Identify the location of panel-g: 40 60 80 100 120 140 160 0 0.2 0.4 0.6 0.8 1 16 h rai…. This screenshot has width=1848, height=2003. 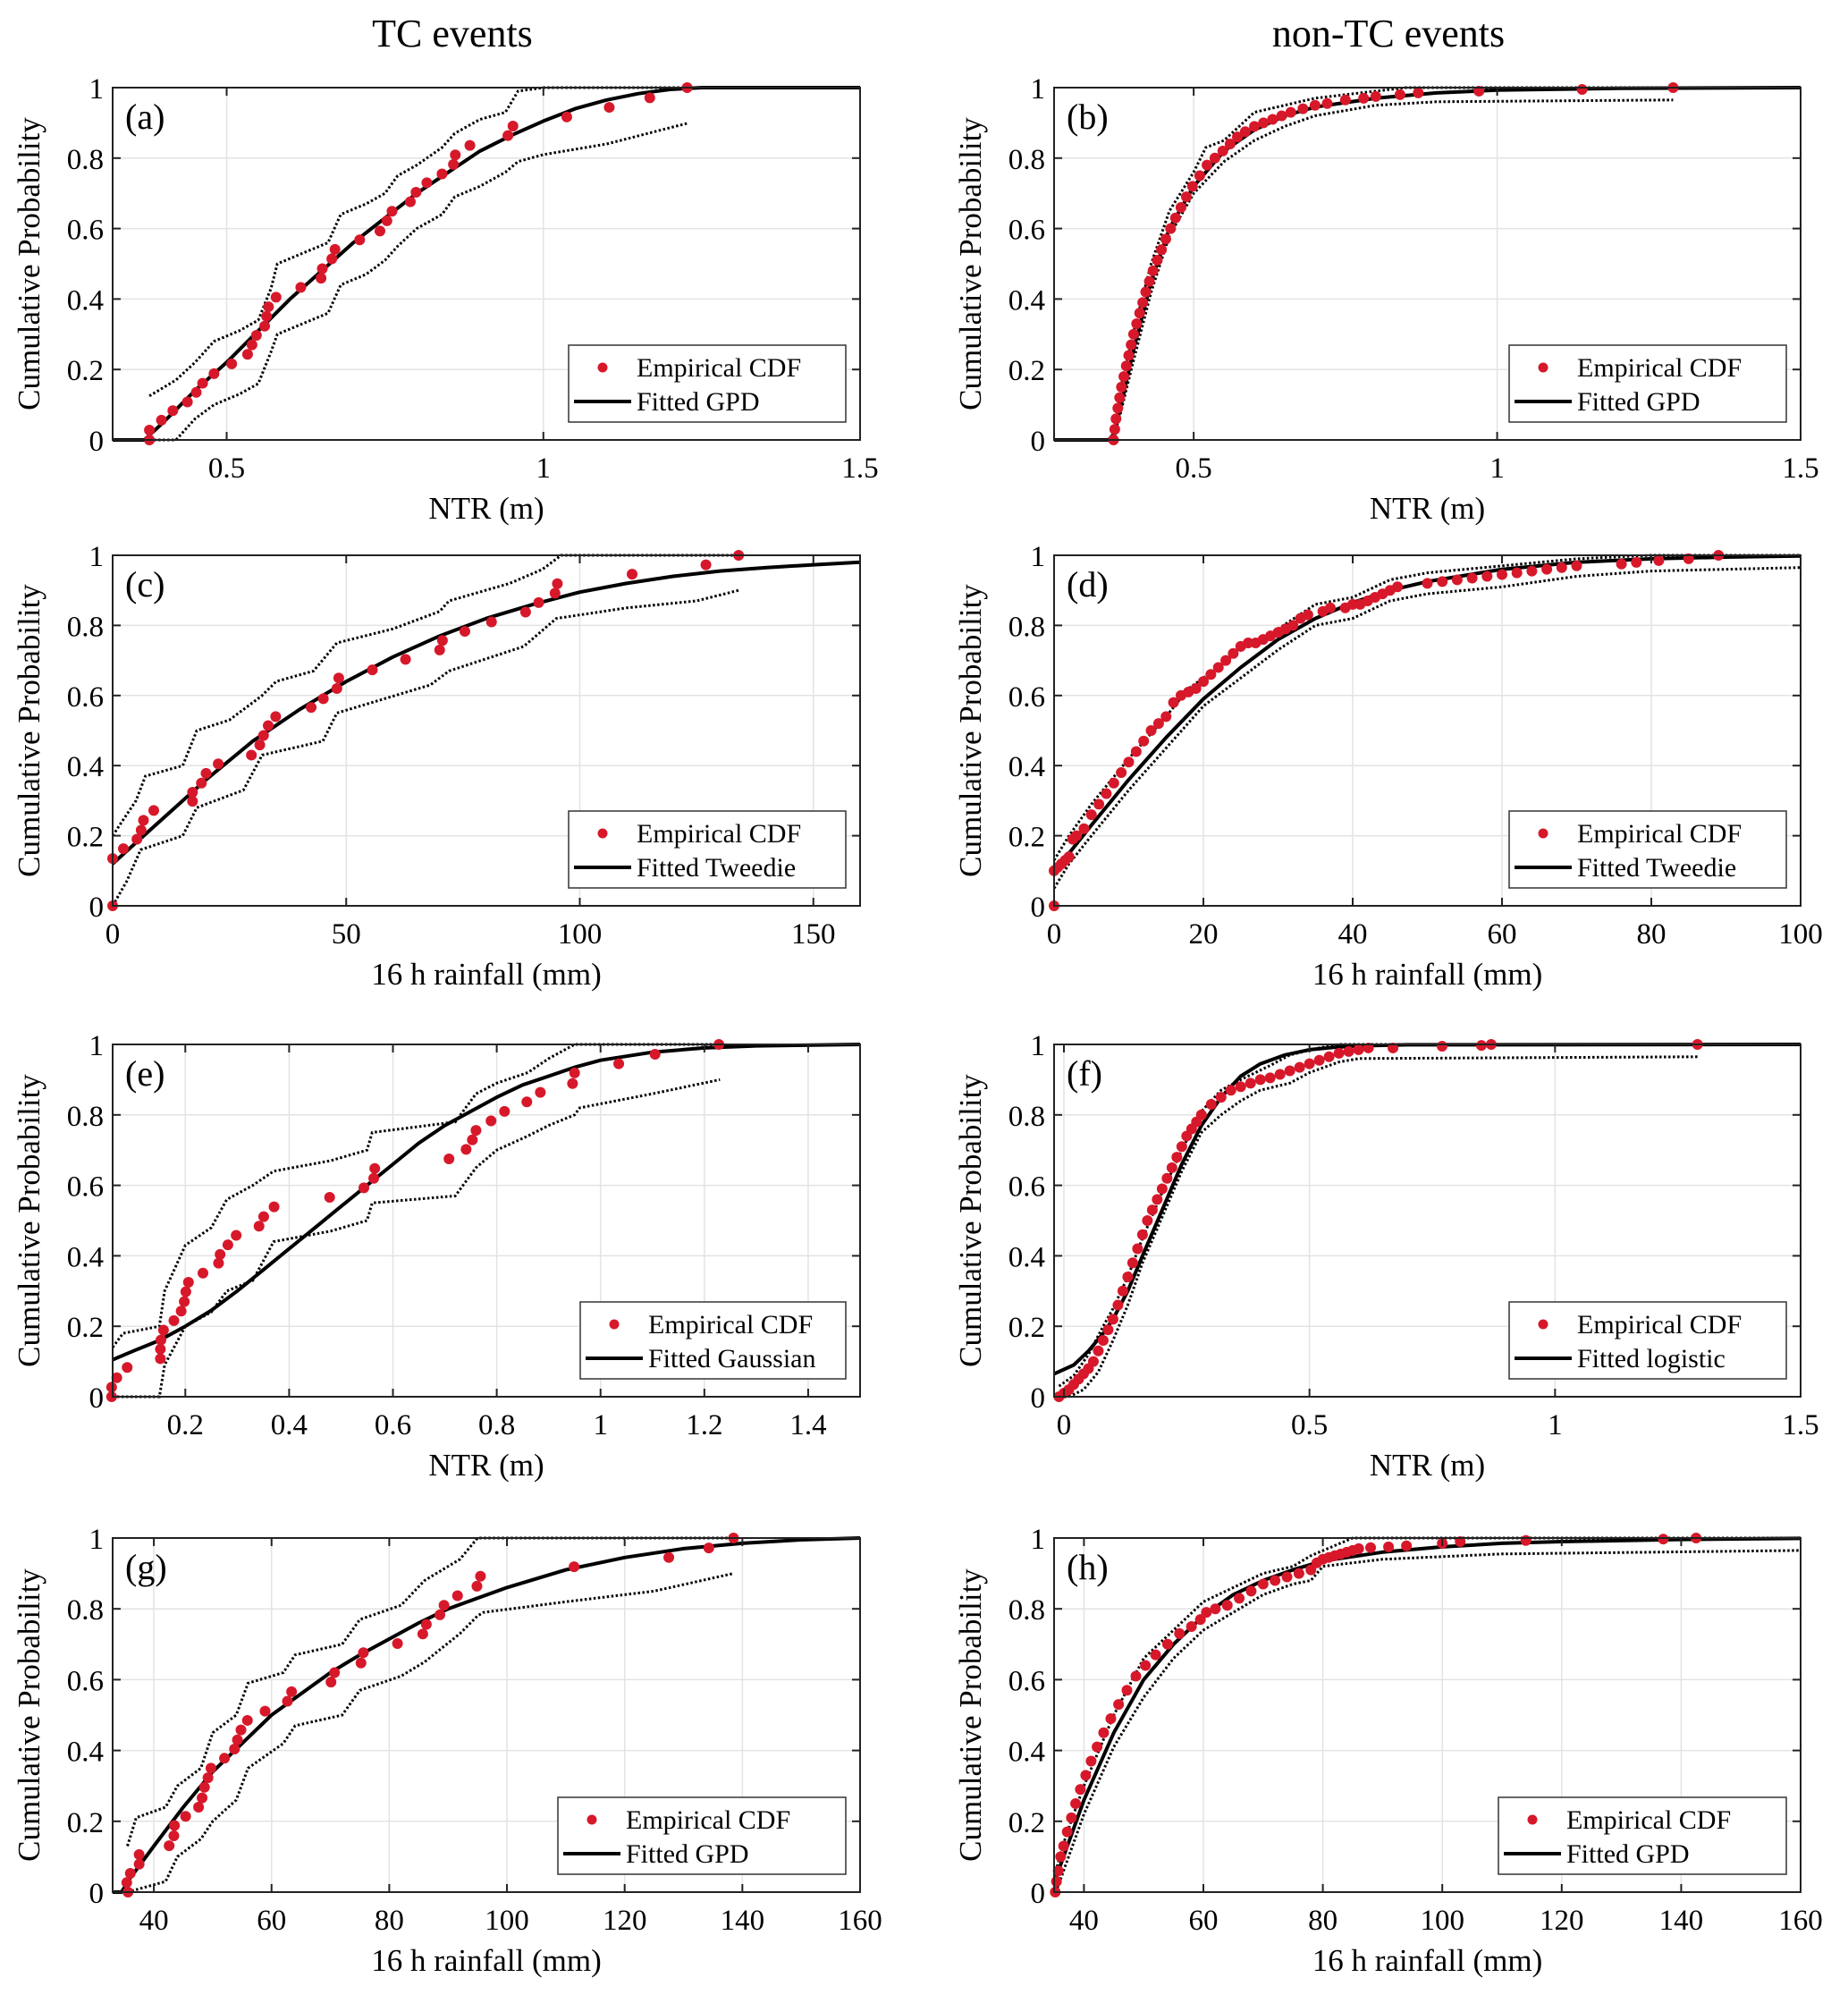
(447, 1751).